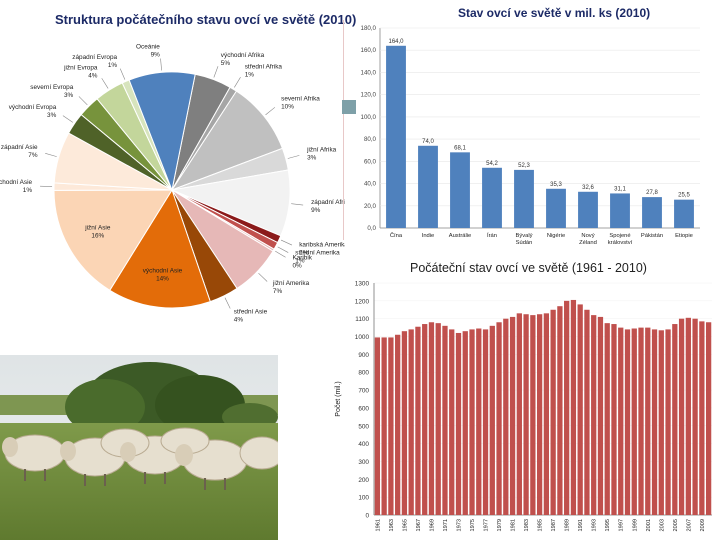 This screenshot has height=545, width=720. I want to click on bar-chart-title: Stav ovcí ve světě v mil. ks (2010), so click(554, 13).